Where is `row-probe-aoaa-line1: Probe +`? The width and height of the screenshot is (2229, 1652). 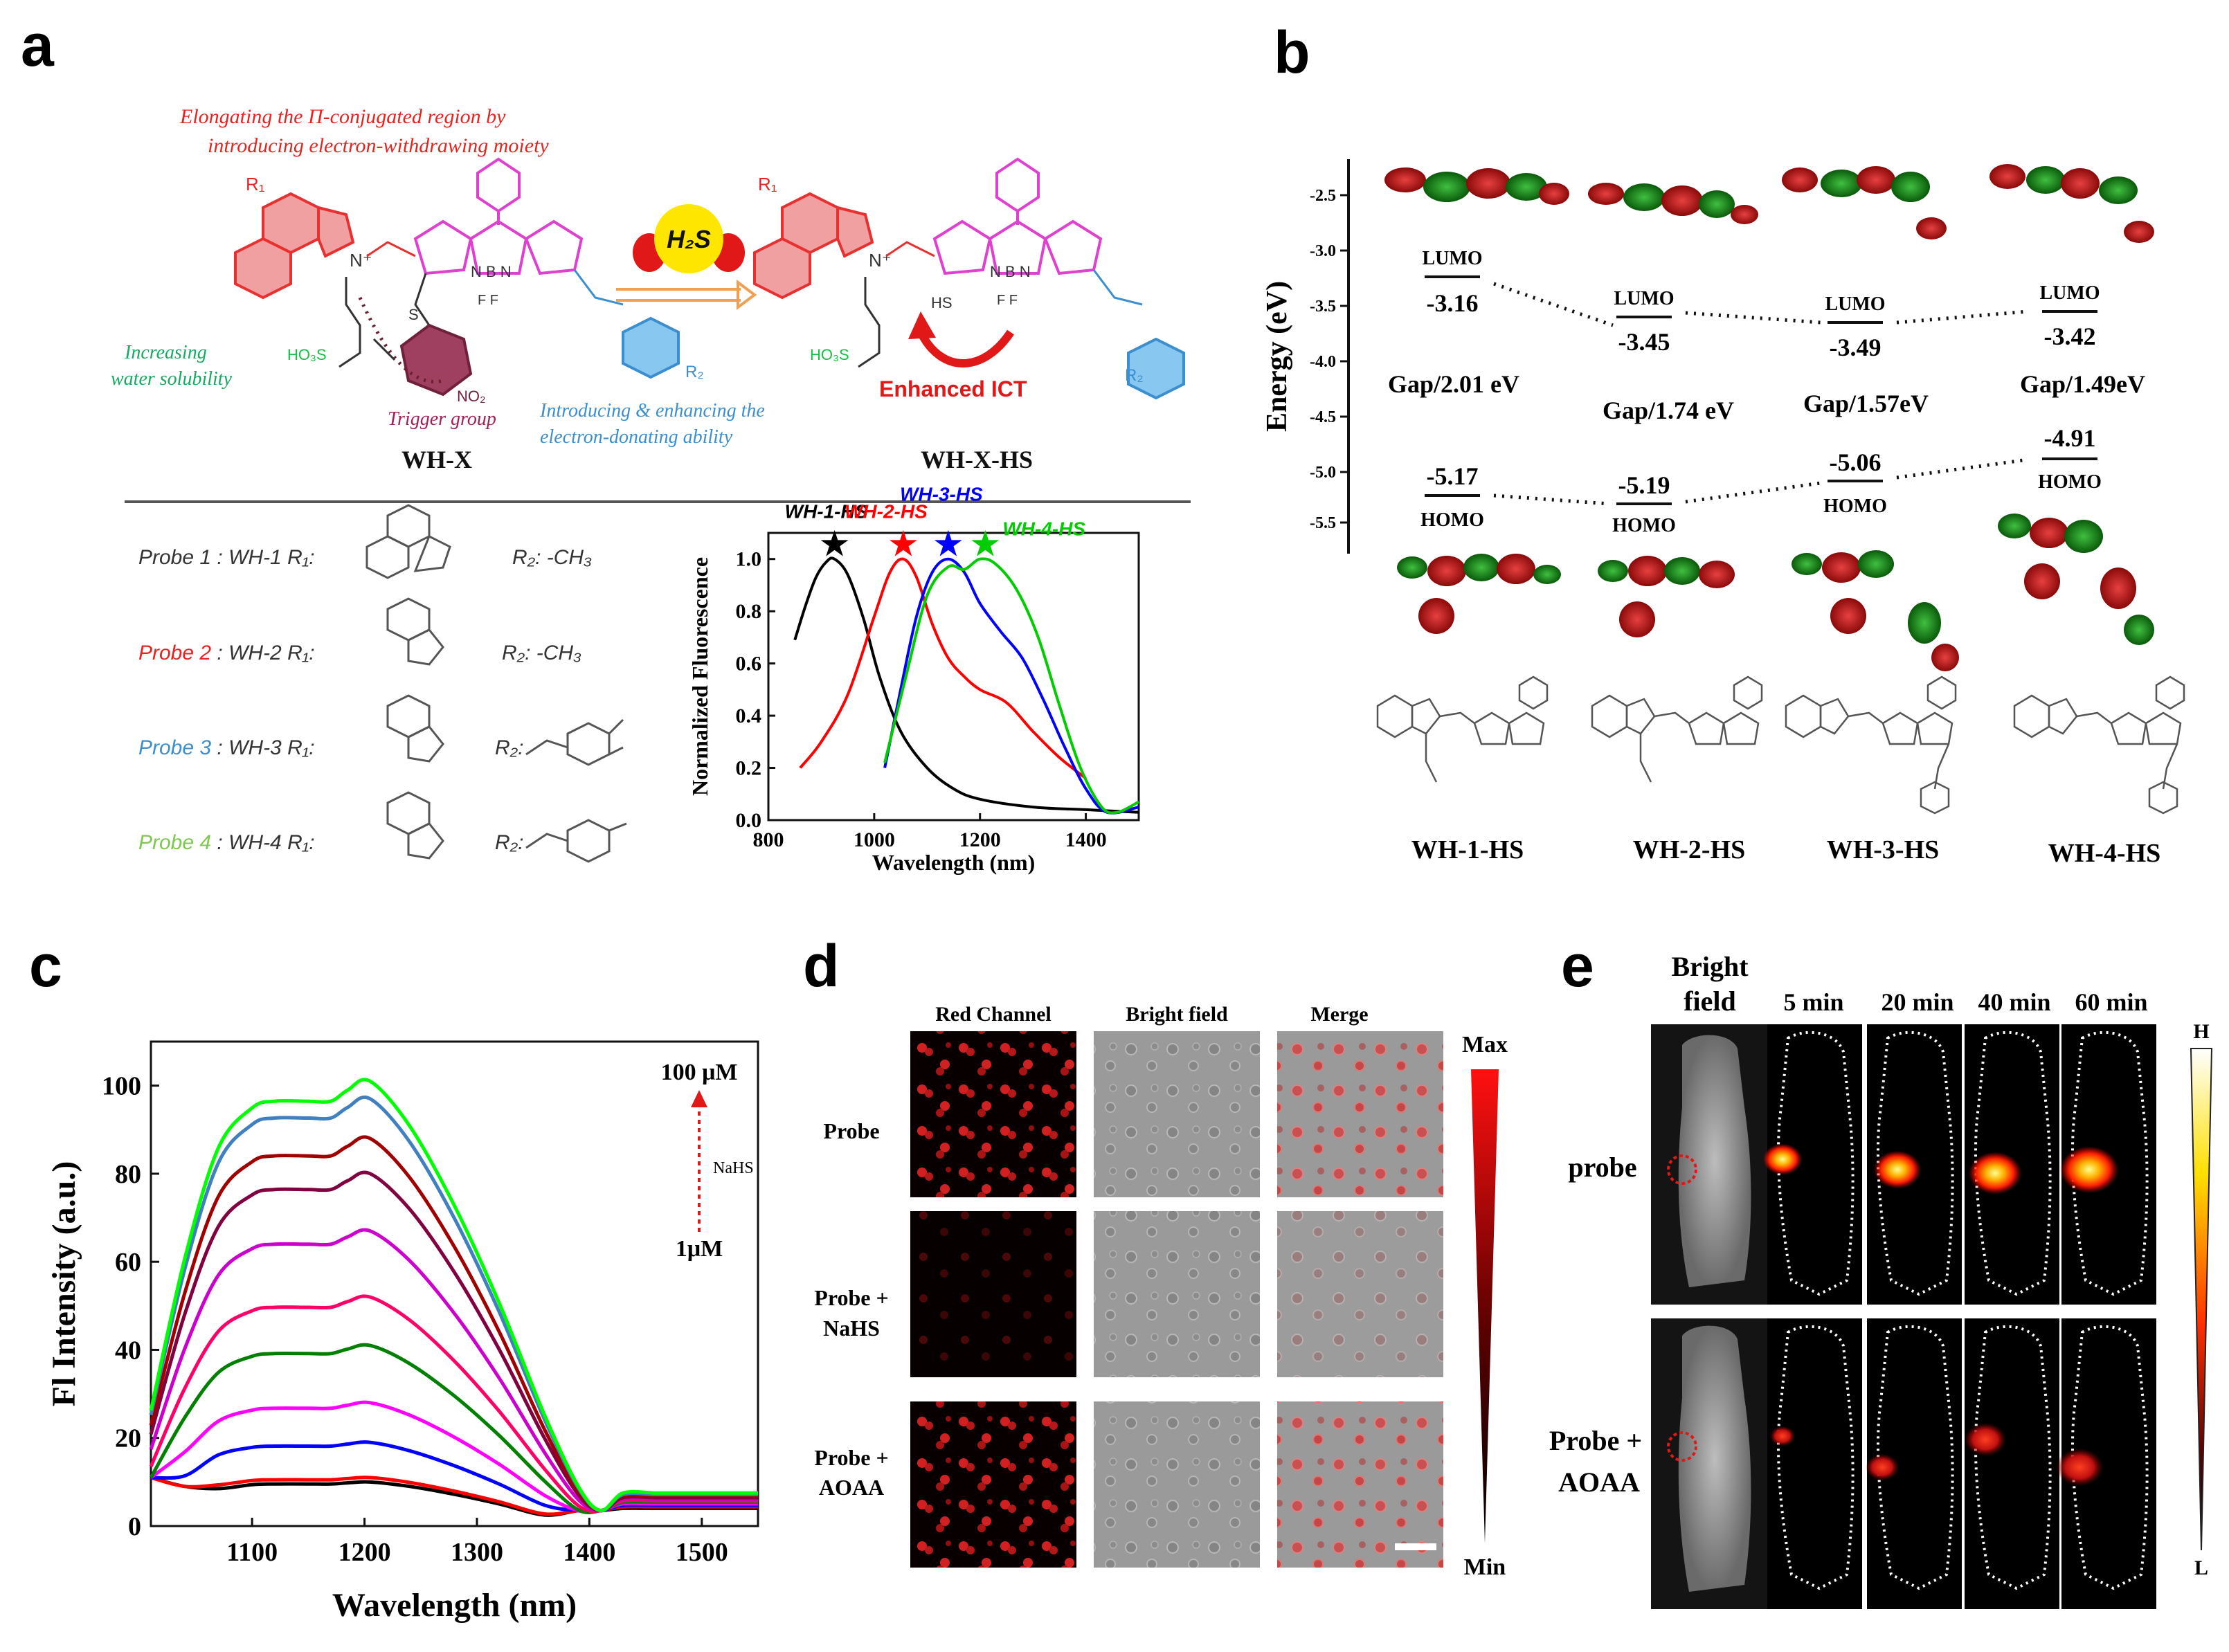
row-probe-aoaa-line1: Probe + is located at coordinates (851, 1457).